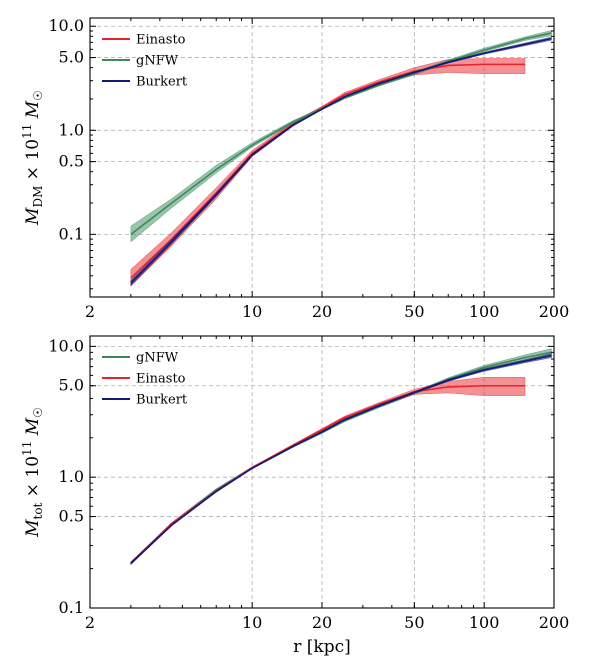 This screenshot has width=589, height=672. What do you see at coordinates (322, 647) in the screenshot?
I see `x-axis-label: r [kpc]` at bounding box center [322, 647].